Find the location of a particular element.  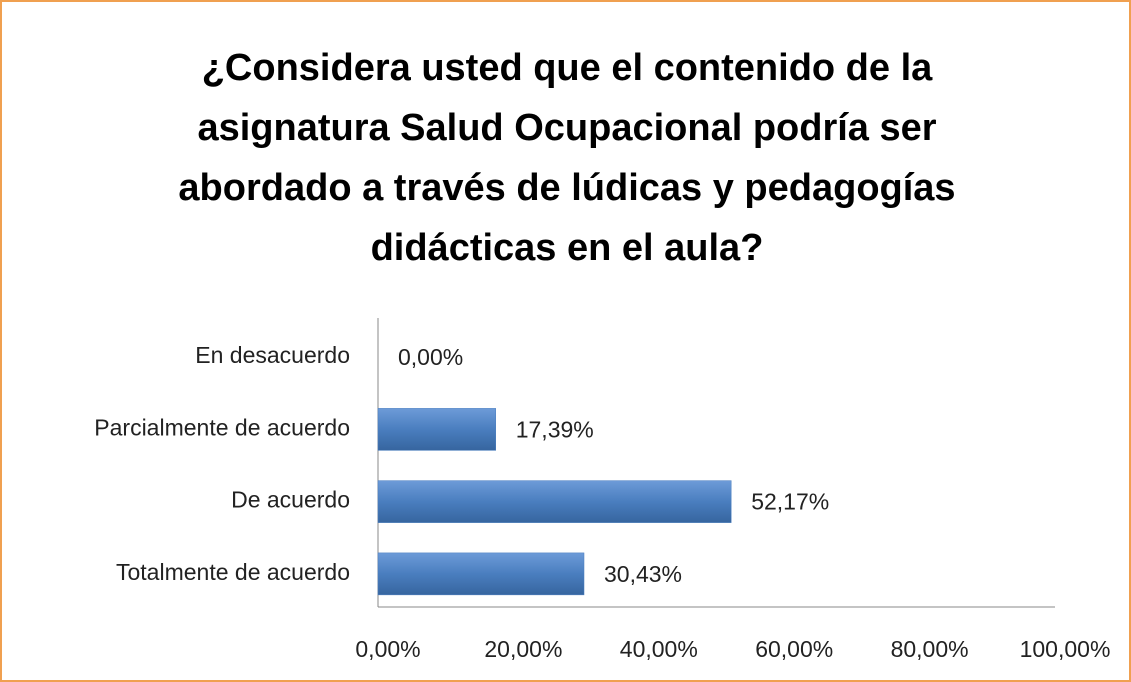

x-tick-label: 60,00% is located at coordinates (794, 649).